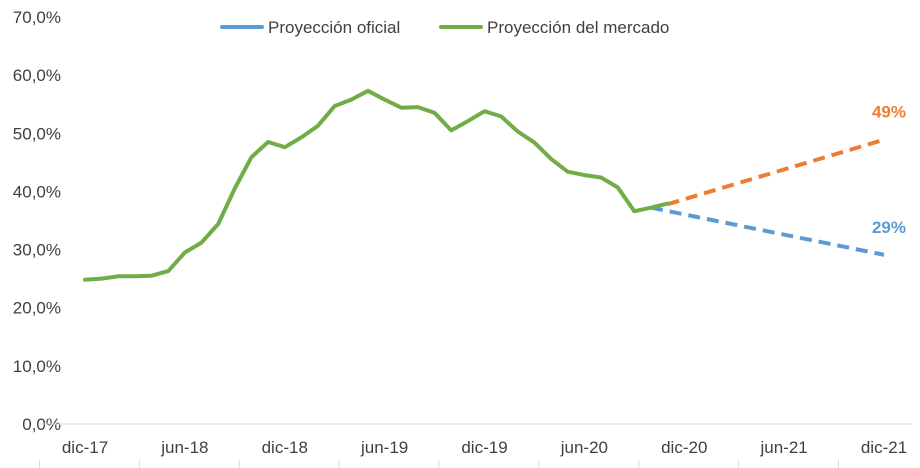  What do you see at coordinates (444, 27) in the screenshot?
I see `legend: Proyección oficial Proyección del mercado` at bounding box center [444, 27].